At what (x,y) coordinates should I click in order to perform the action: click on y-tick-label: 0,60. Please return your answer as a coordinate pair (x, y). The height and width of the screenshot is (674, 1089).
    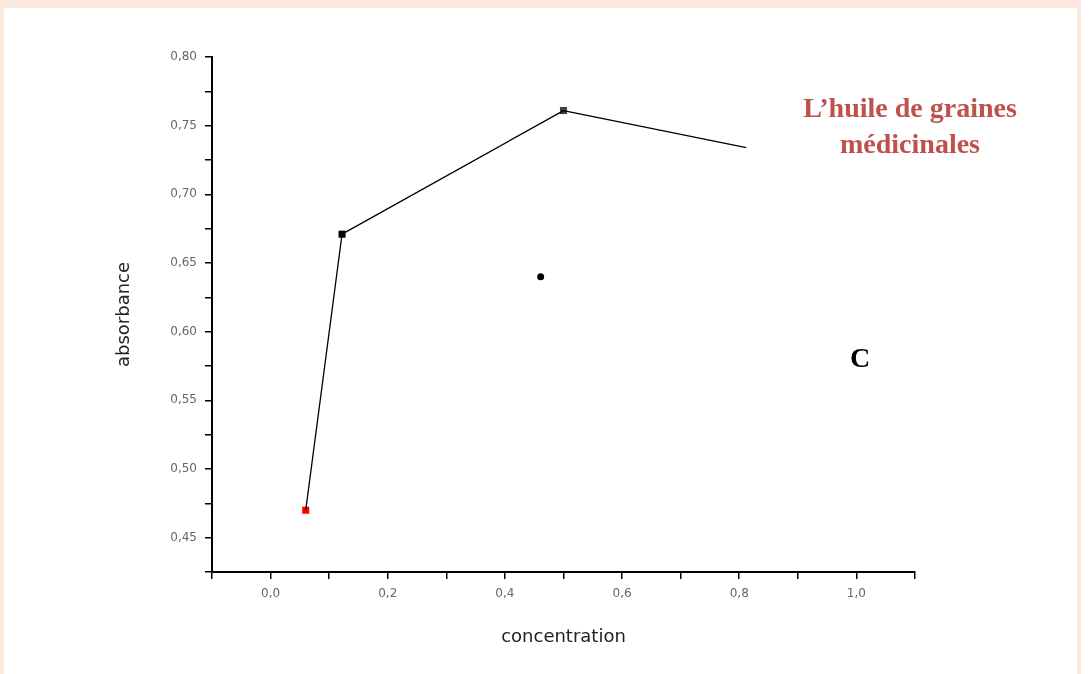
    Looking at the image, I should click on (183, 330).